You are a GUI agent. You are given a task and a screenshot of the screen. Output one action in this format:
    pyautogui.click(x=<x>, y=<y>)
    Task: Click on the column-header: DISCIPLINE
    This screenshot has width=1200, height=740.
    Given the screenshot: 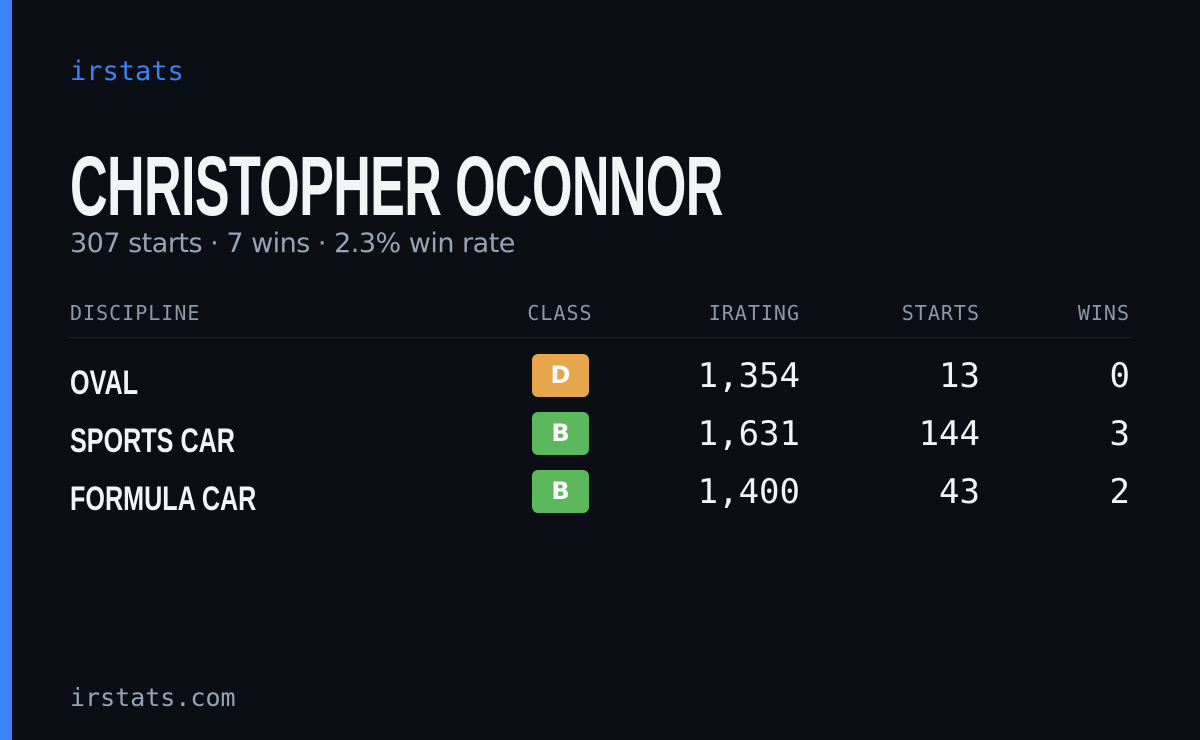 What is the action you would take?
    pyautogui.click(x=135, y=313)
    